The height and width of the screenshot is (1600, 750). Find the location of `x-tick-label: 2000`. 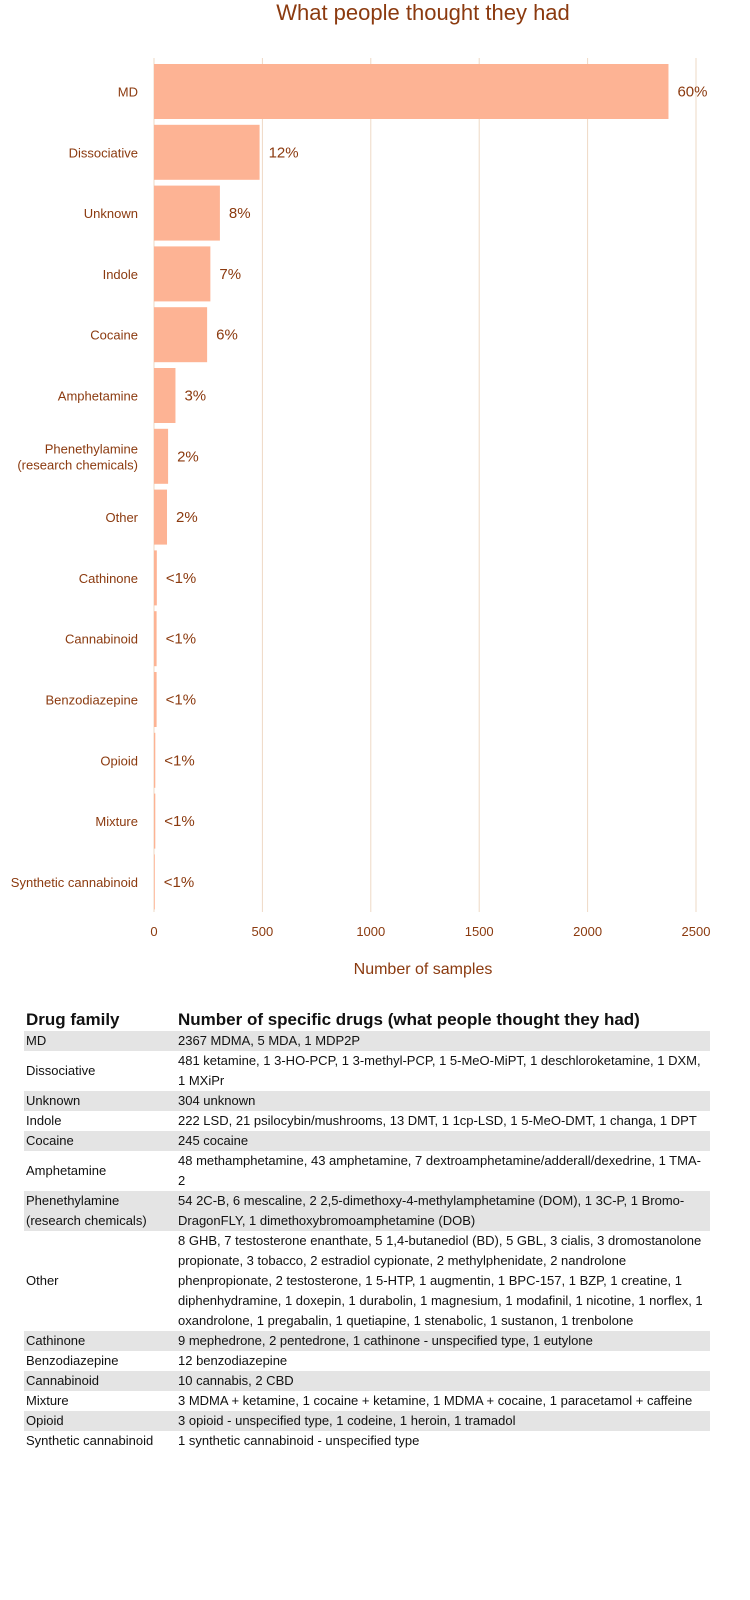

x-tick-label: 2000 is located at coordinates (587, 931).